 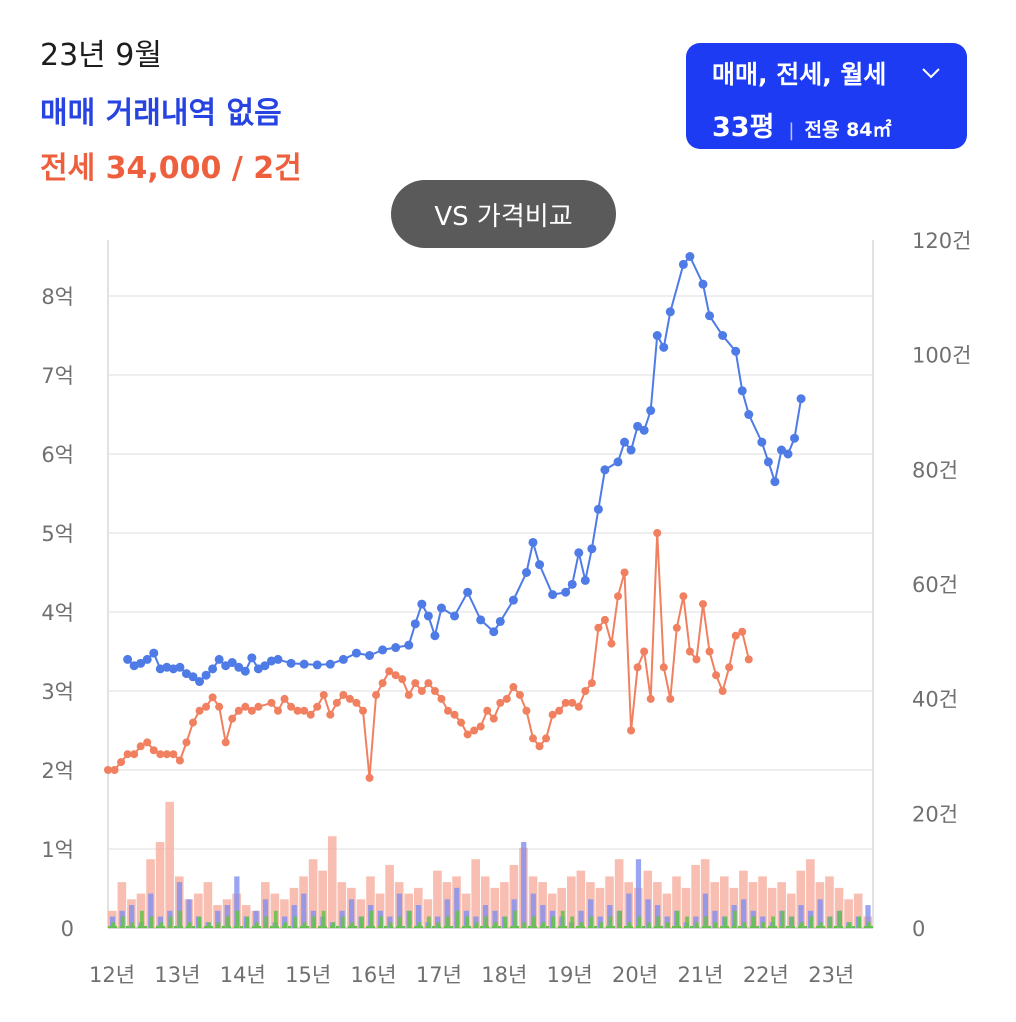 What do you see at coordinates (635, 975) in the screenshot?
I see `x-tick-label: 20년` at bounding box center [635, 975].